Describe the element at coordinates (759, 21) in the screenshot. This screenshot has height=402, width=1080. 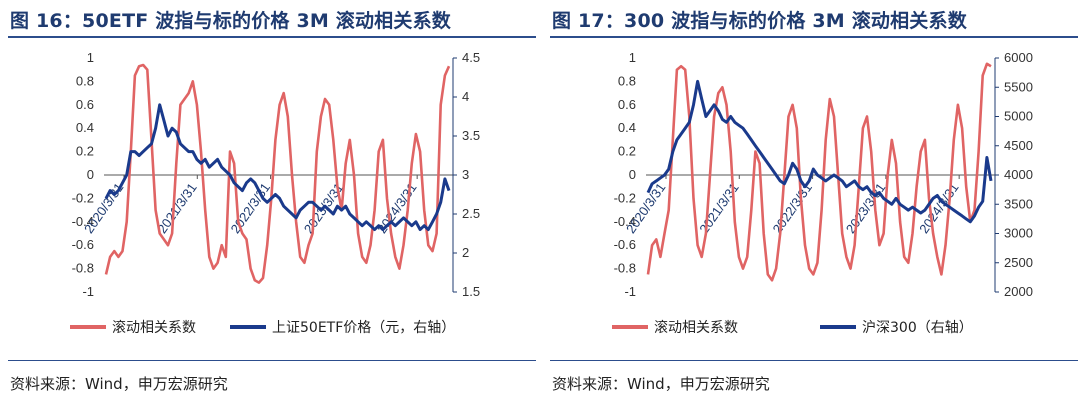
I see `chart-title: 图 17：300 波指与标的价格 3M 滚动相关系数` at that location.